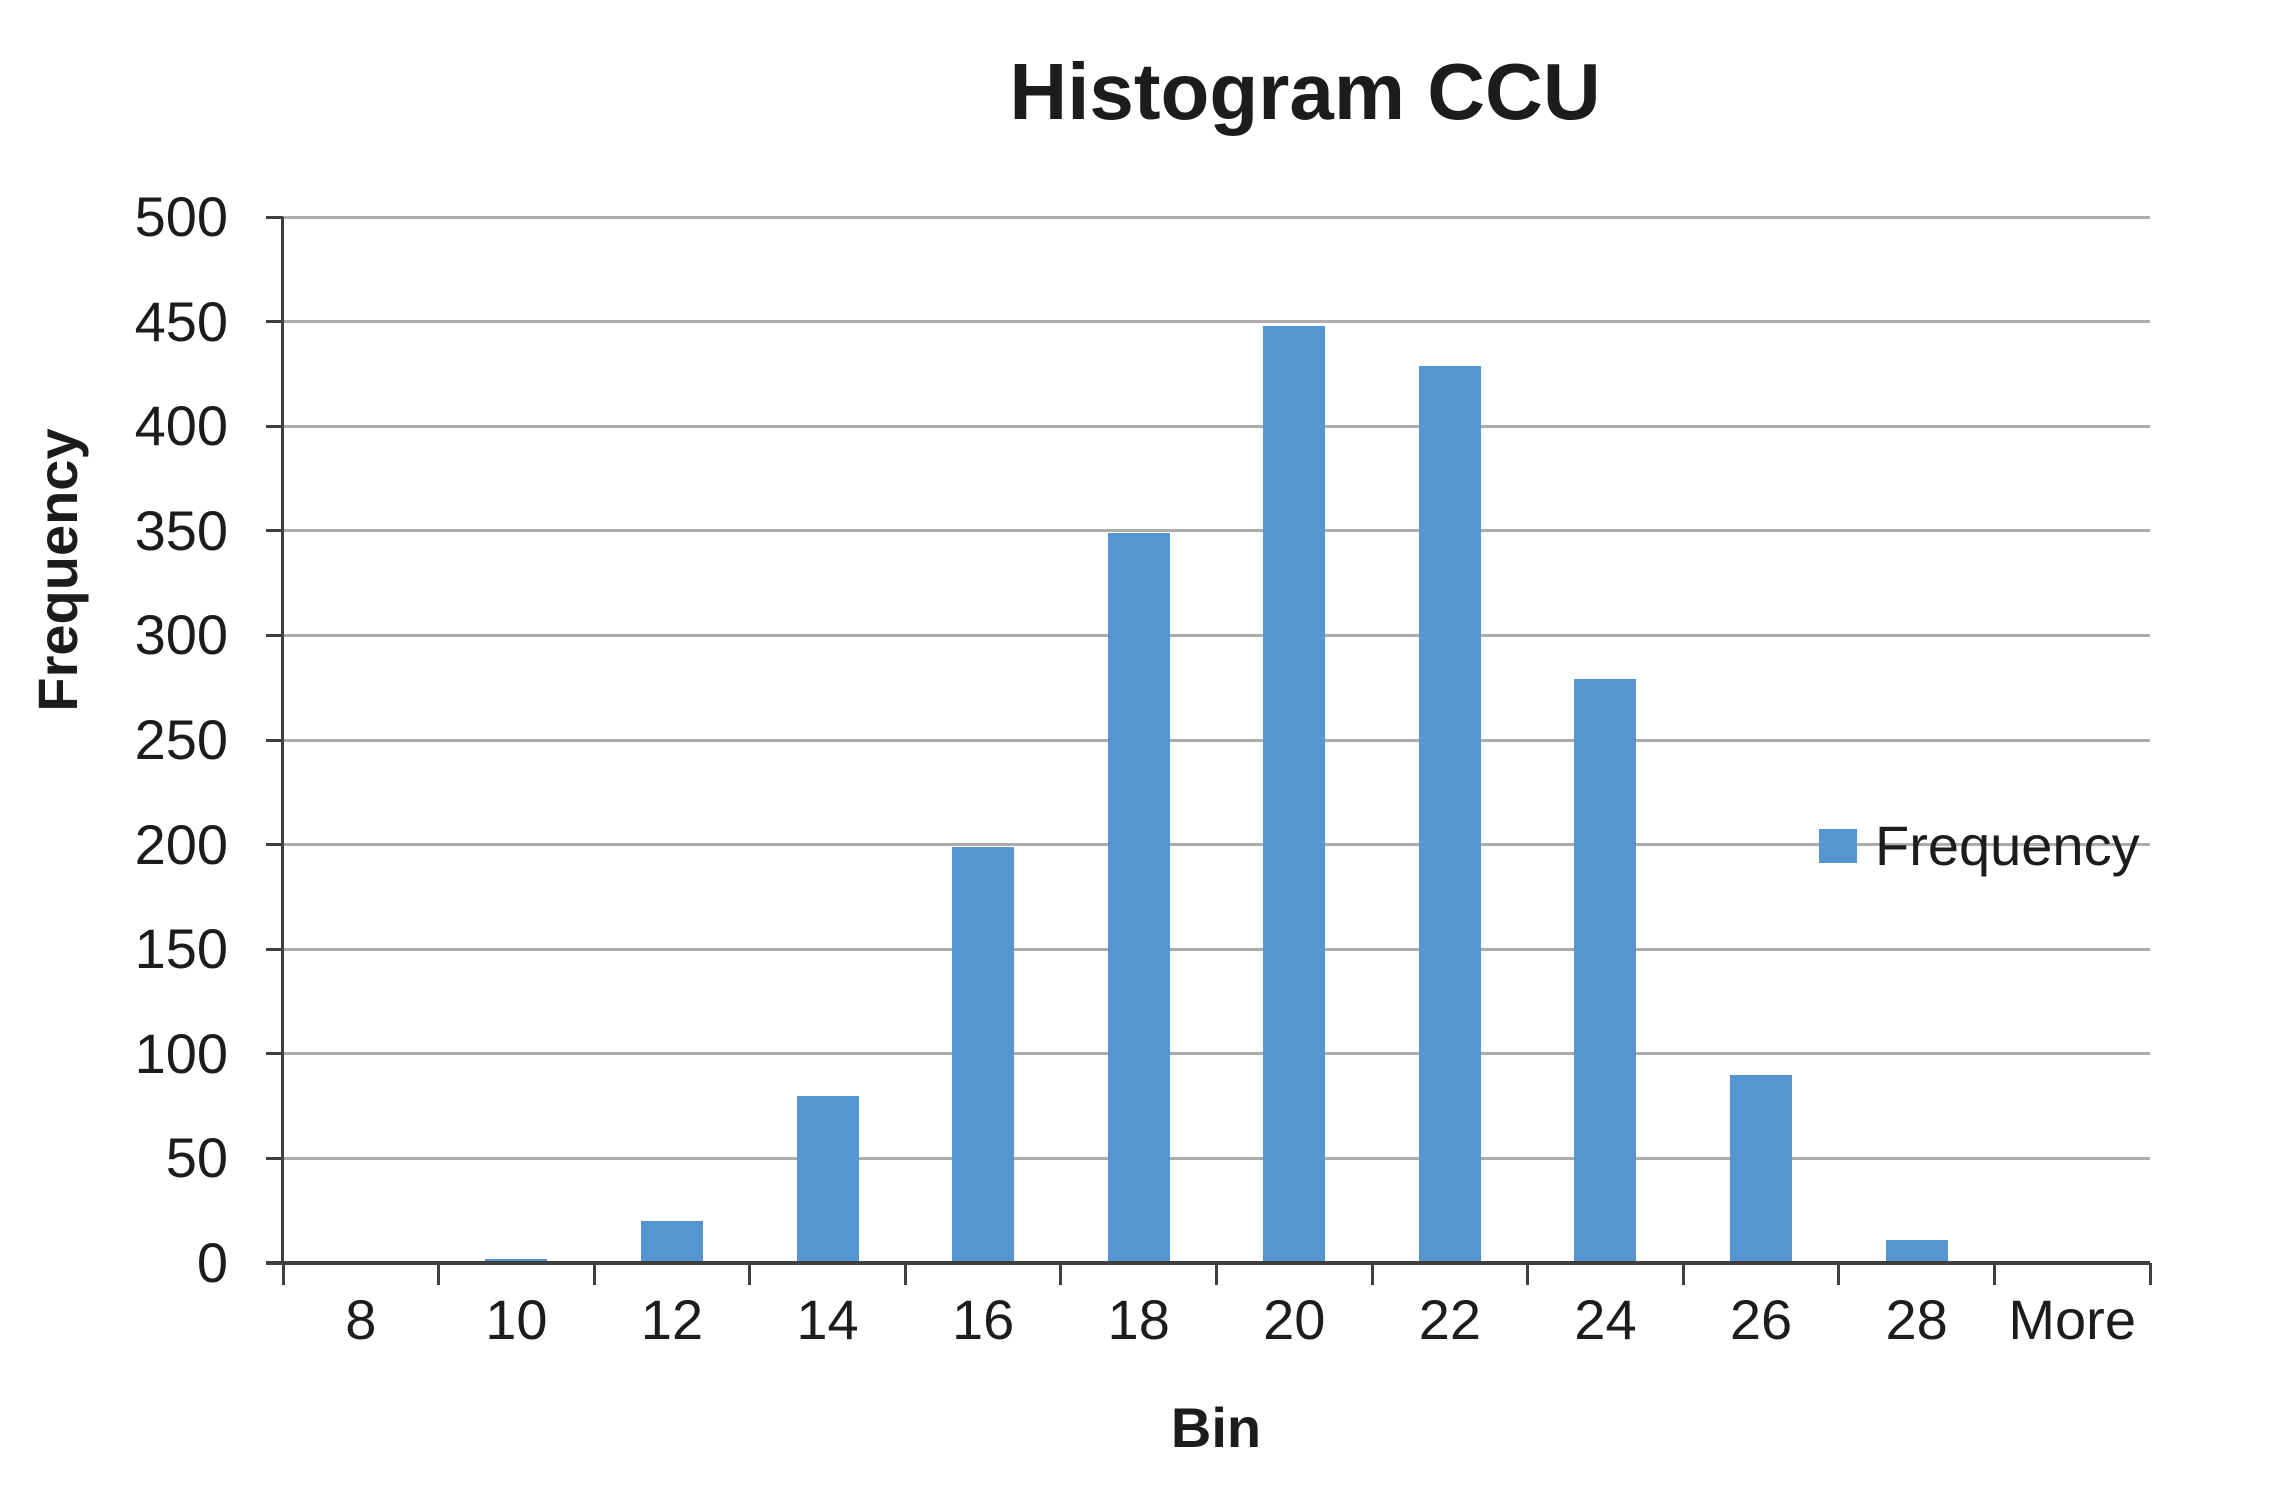 This screenshot has height=1495, width=2286. What do you see at coordinates (1916, 1319) in the screenshot?
I see `x-tick-label-28: 28` at bounding box center [1916, 1319].